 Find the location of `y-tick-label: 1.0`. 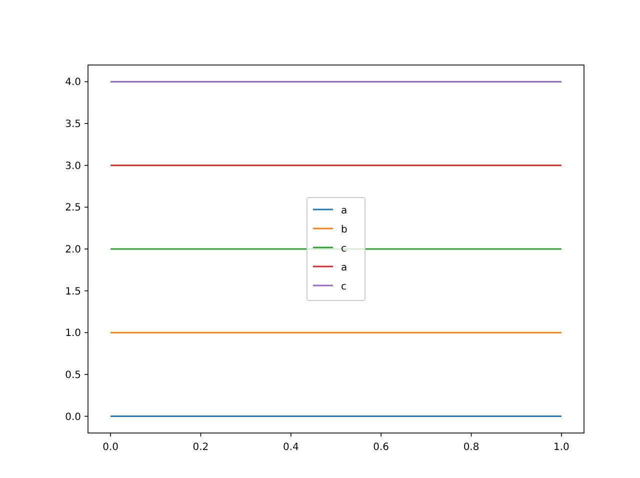

y-tick-label: 1.0 is located at coordinates (73, 334).